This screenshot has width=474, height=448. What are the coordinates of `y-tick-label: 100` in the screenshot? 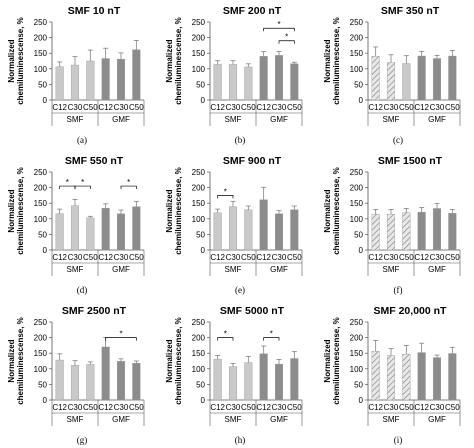 It's located at (41, 369).